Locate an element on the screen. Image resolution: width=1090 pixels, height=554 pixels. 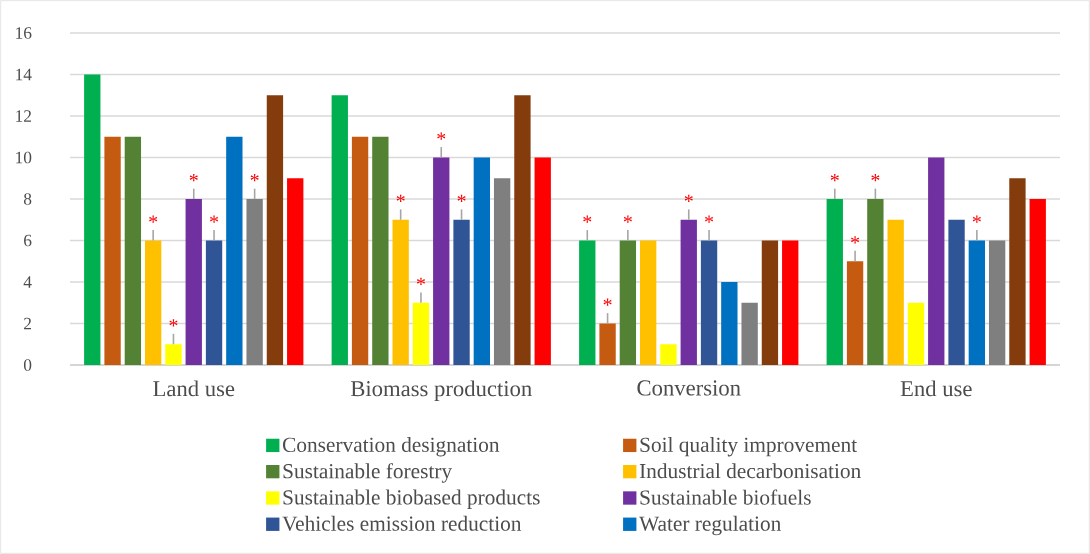
x-tick-label: Conversion is located at coordinates (689, 388).